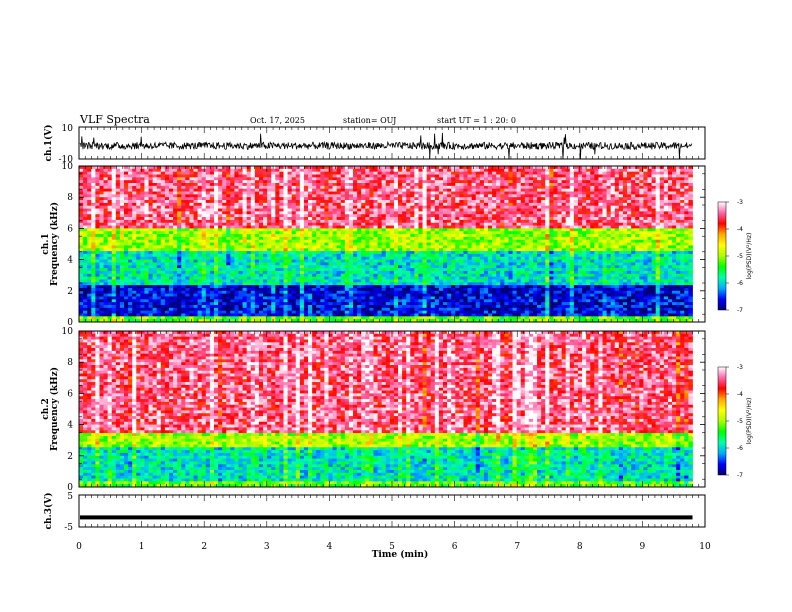 This screenshot has width=792, height=612. What do you see at coordinates (374, 144) in the screenshot?
I see `ch1-waveform-panel: 10 -10 ch.1(V)` at bounding box center [374, 144].